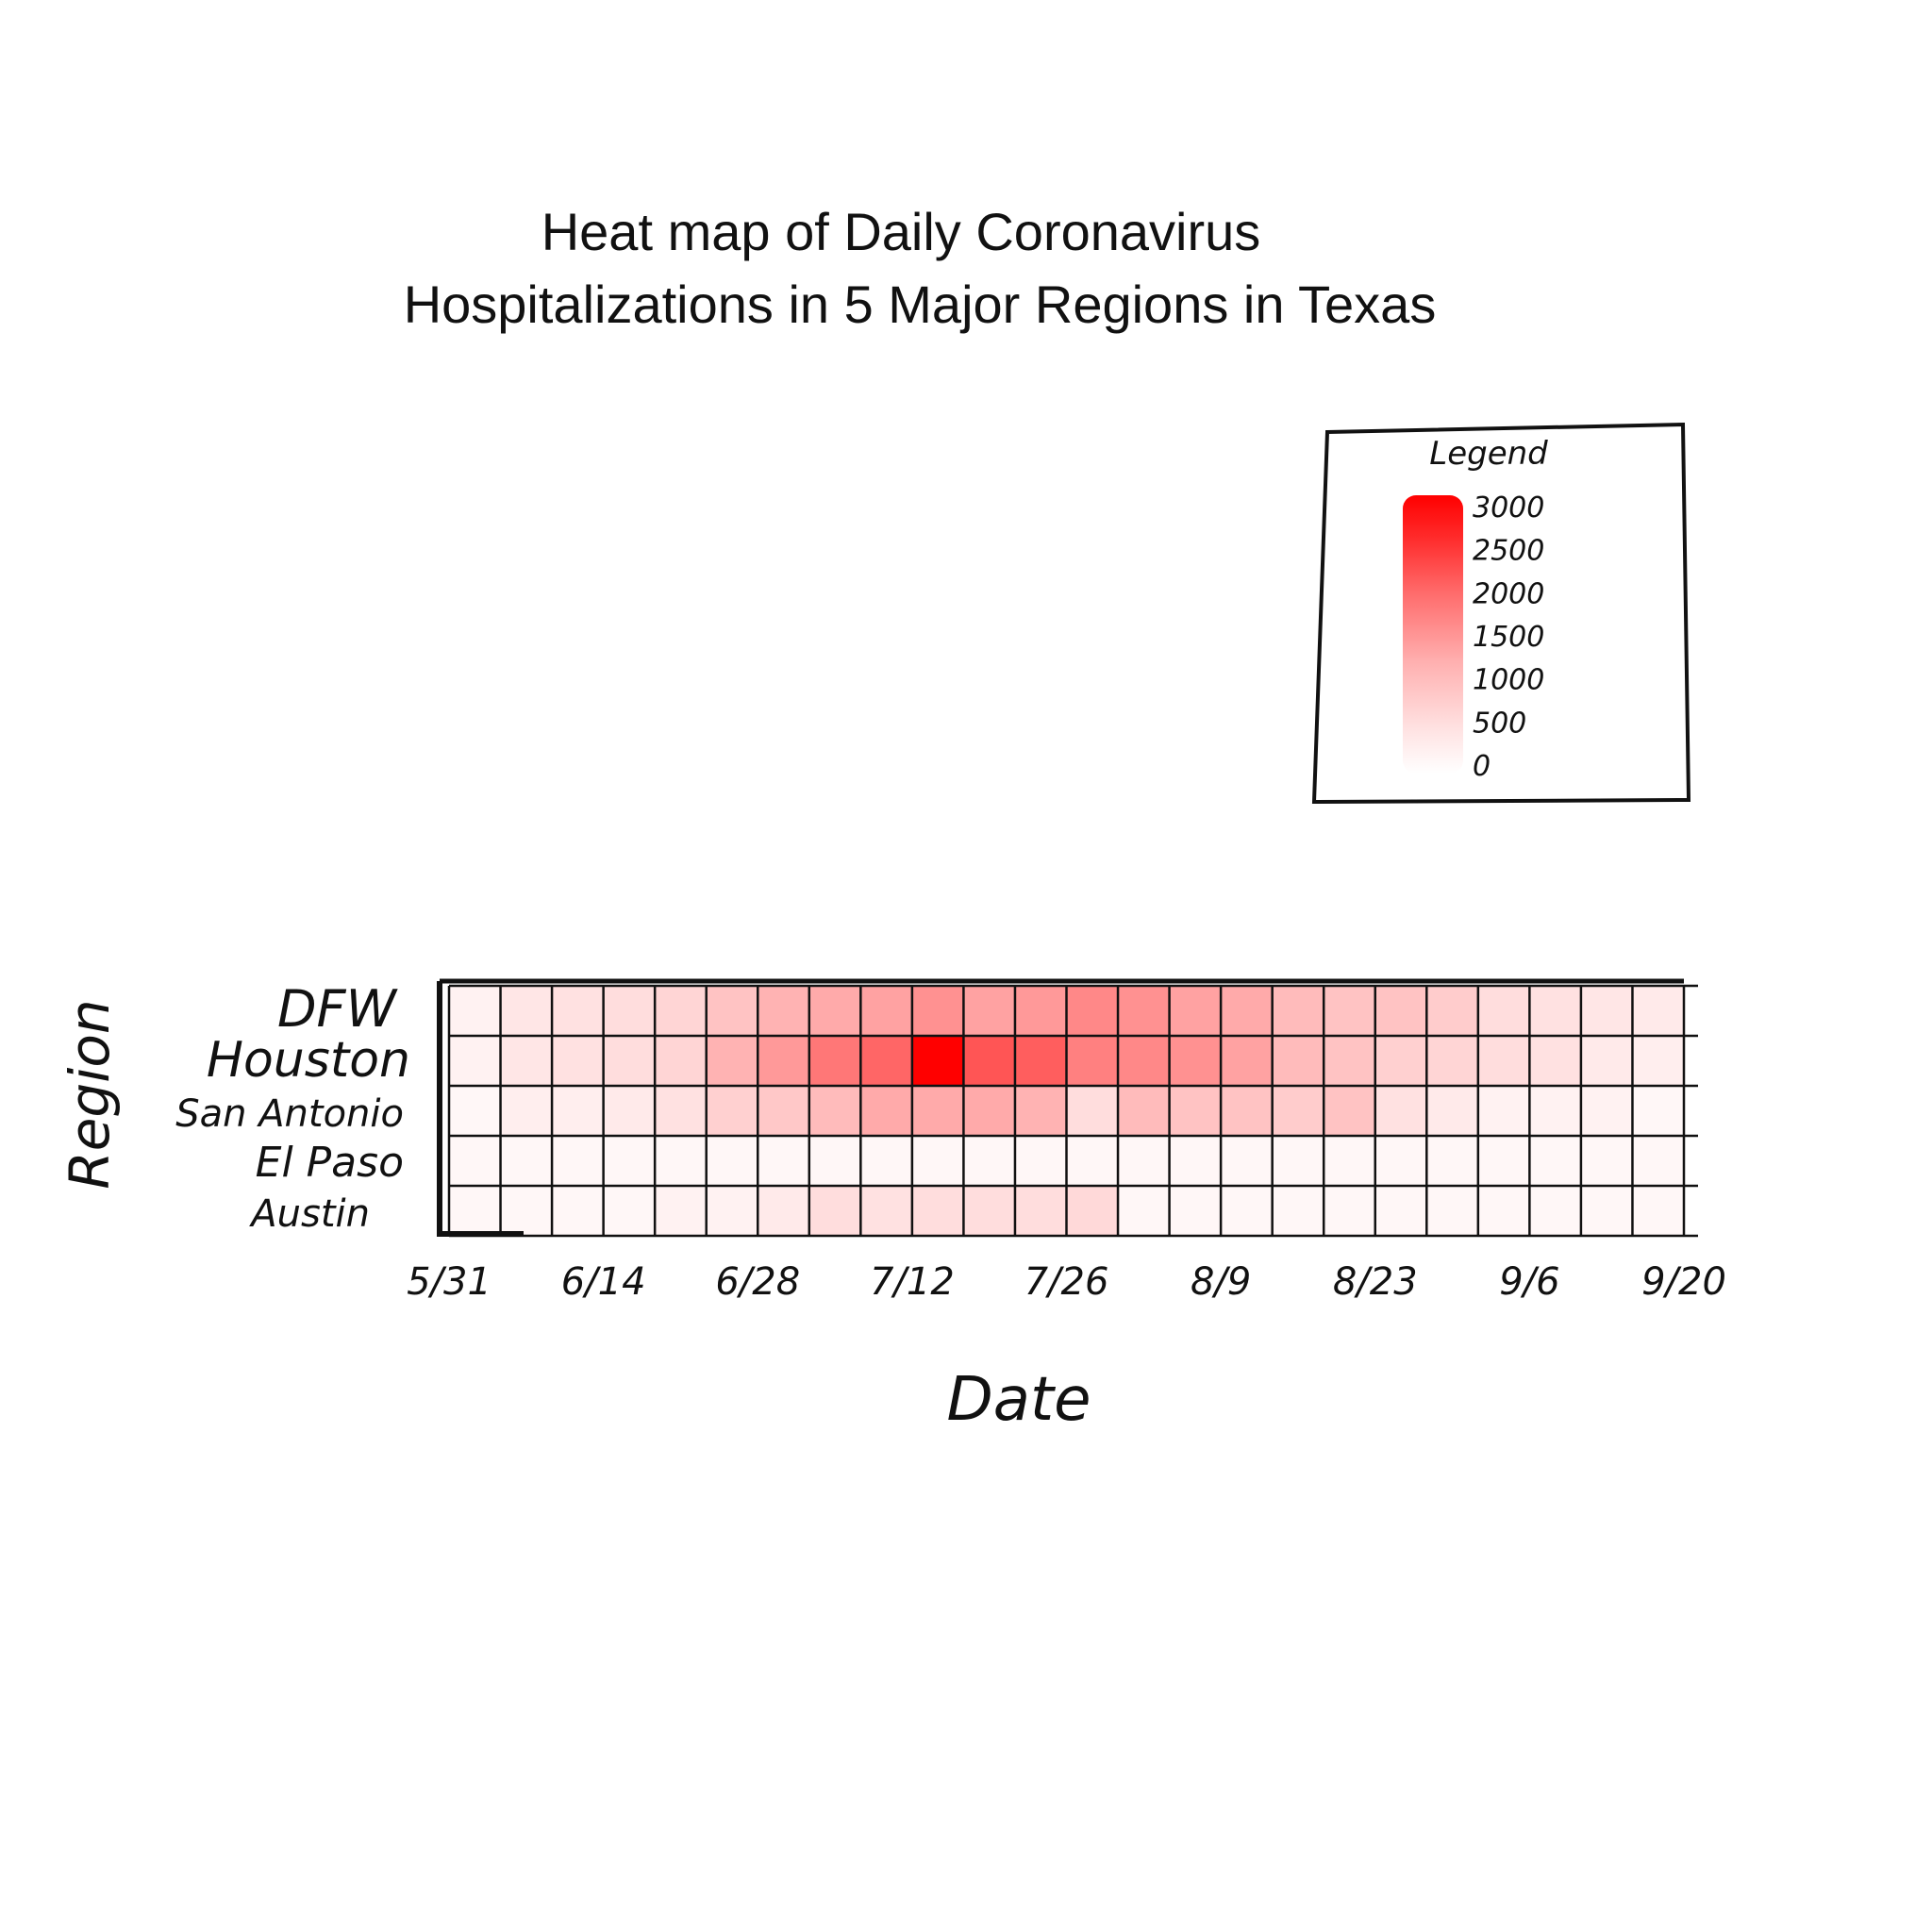 This screenshot has width=1932, height=1932. What do you see at coordinates (1500, 724) in the screenshot?
I see `legend-label: 500` at bounding box center [1500, 724].